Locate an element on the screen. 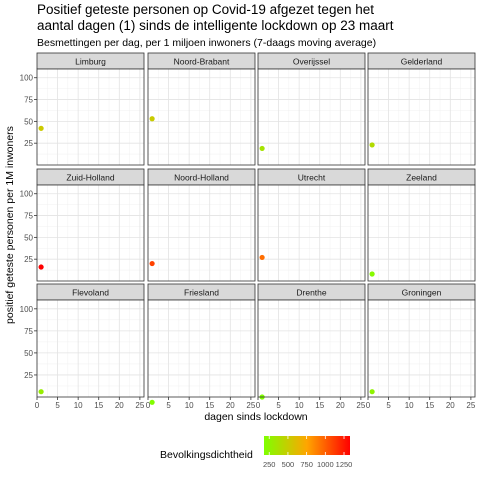 The image size is (480, 480). facet-strip-label: Gelderland is located at coordinates (422, 62).